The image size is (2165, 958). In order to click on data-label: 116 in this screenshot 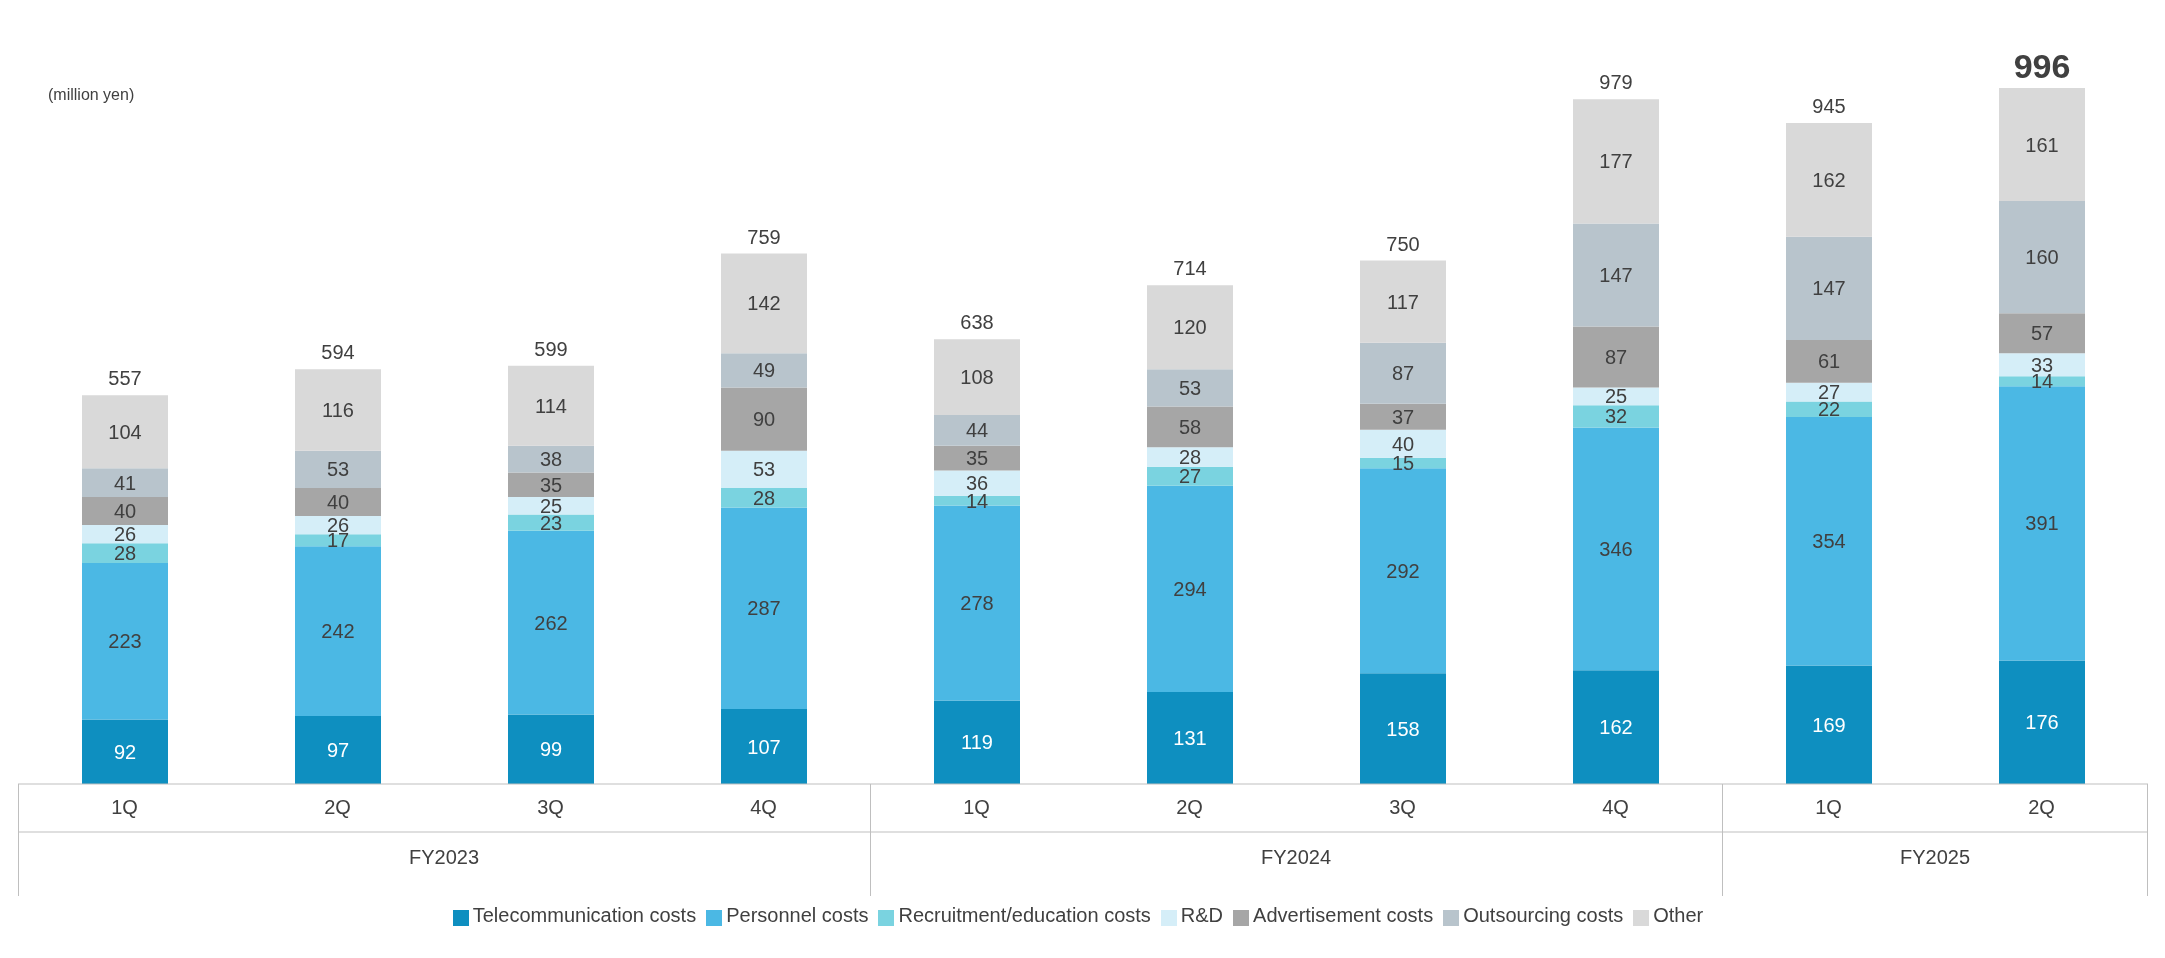, I will do `click(338, 410)`.